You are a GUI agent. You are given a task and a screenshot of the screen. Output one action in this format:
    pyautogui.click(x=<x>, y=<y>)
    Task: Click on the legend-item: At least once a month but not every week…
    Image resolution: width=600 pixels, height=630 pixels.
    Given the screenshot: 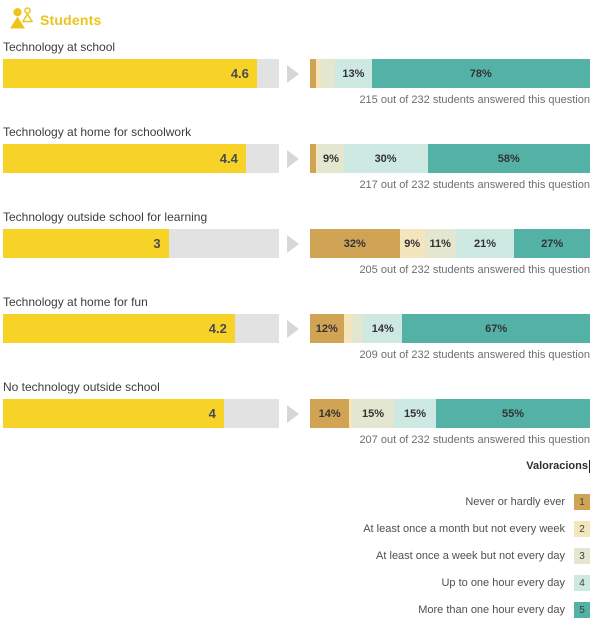 What is the action you would take?
    pyautogui.click(x=380, y=529)
    